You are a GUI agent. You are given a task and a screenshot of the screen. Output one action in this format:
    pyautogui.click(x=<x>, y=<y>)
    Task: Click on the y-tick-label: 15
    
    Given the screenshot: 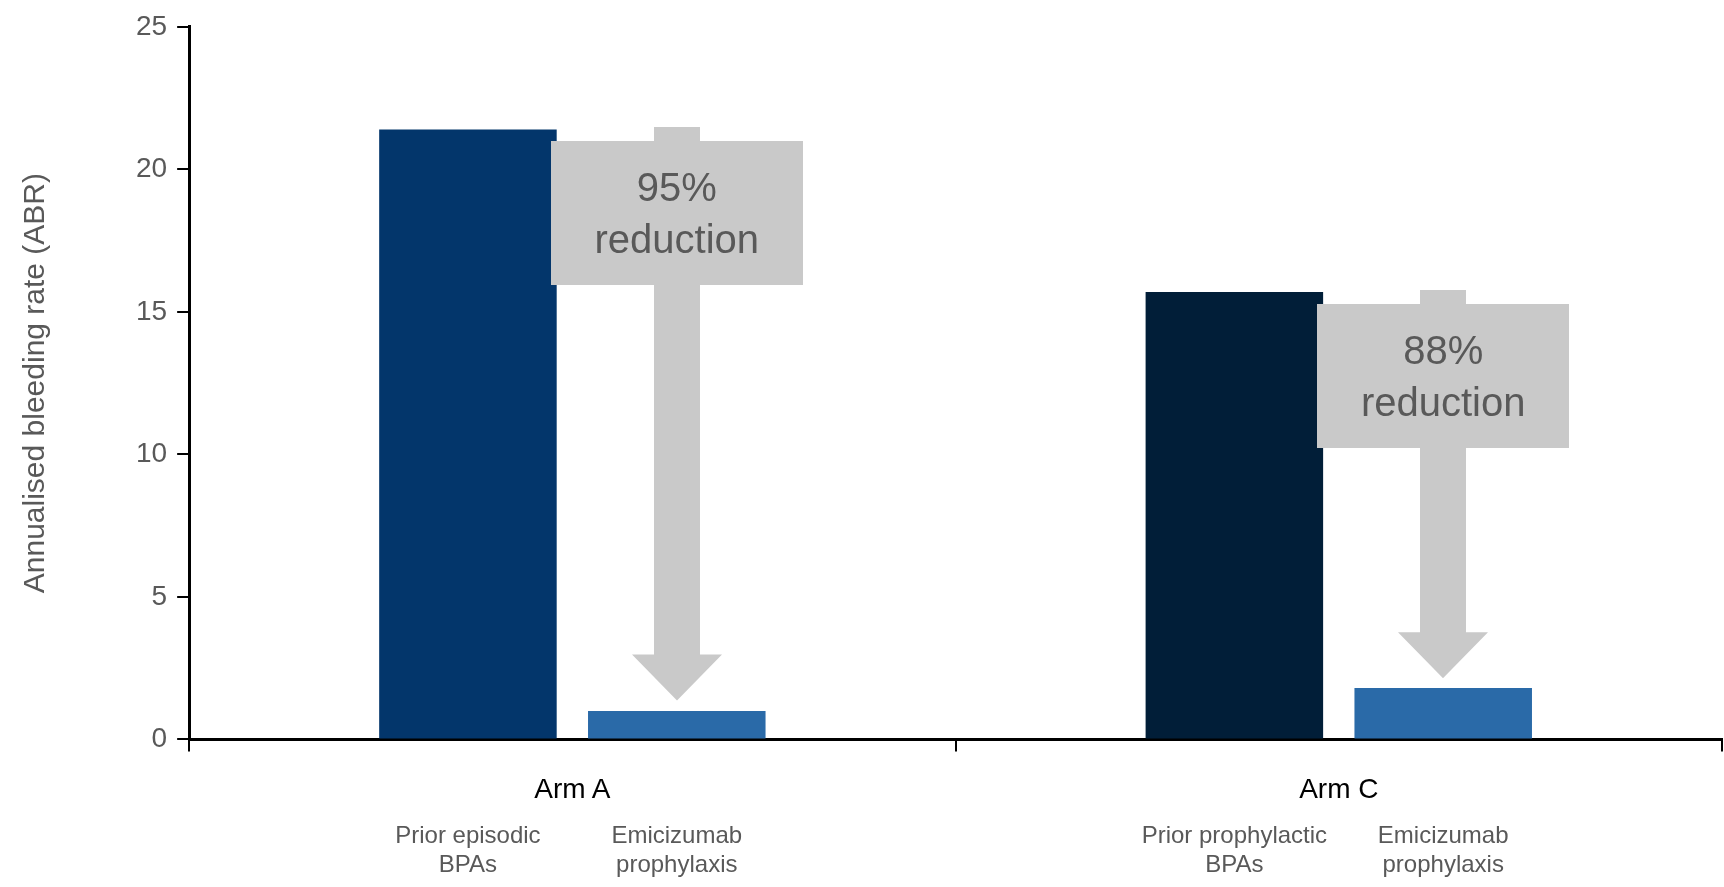 What is the action you would take?
    pyautogui.click(x=151, y=310)
    